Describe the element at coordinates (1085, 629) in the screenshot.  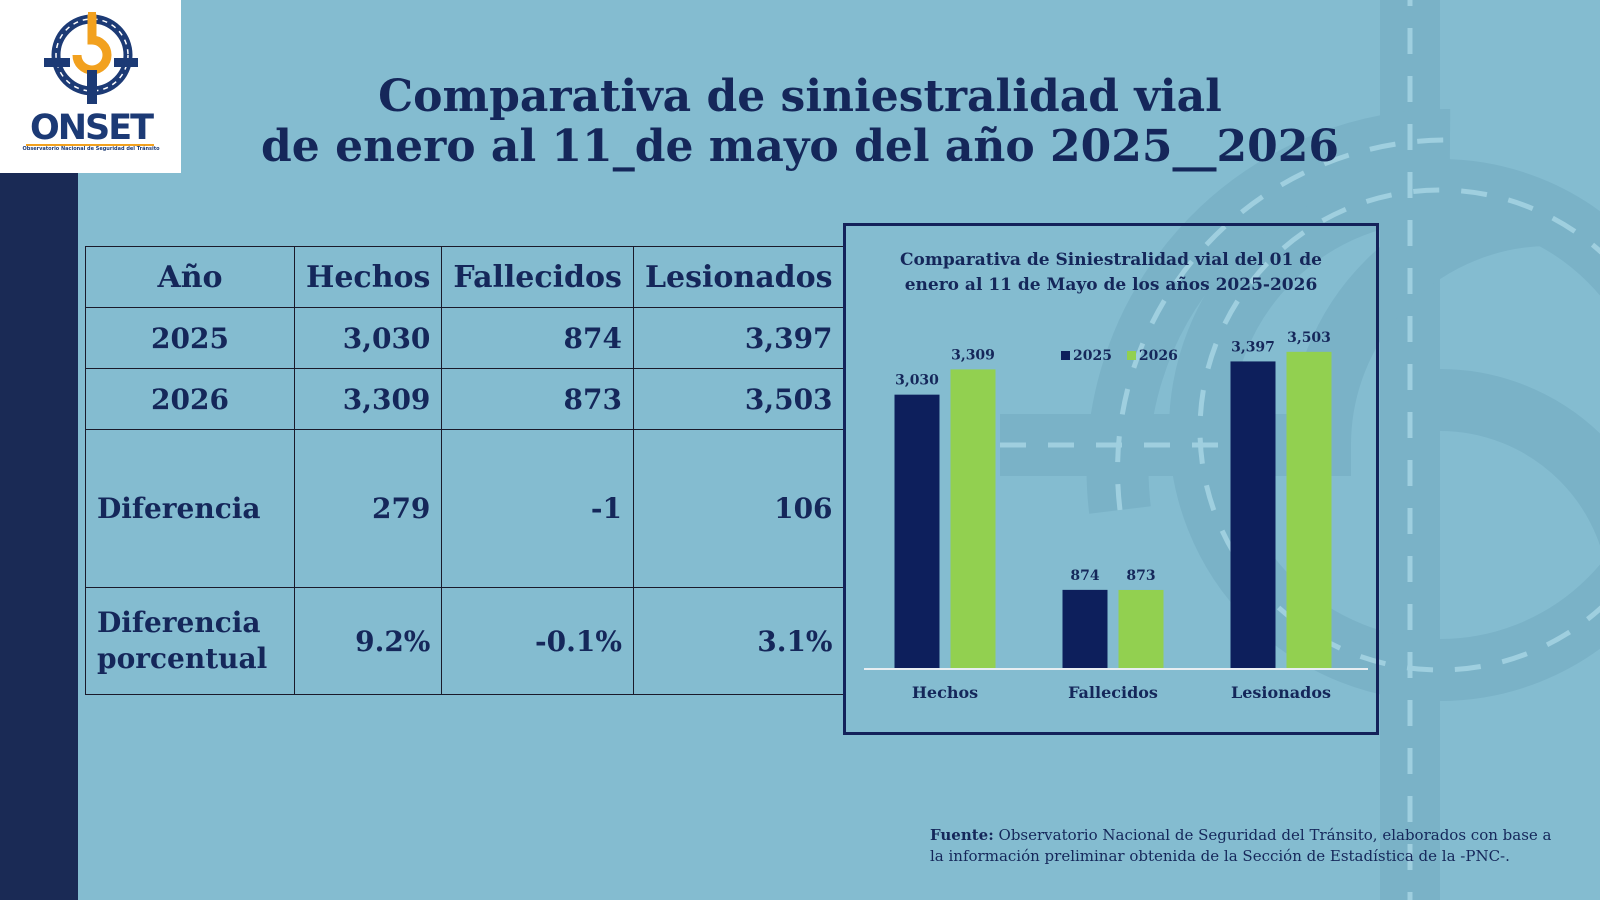
I see `bar-fallecidos-2025` at that location.